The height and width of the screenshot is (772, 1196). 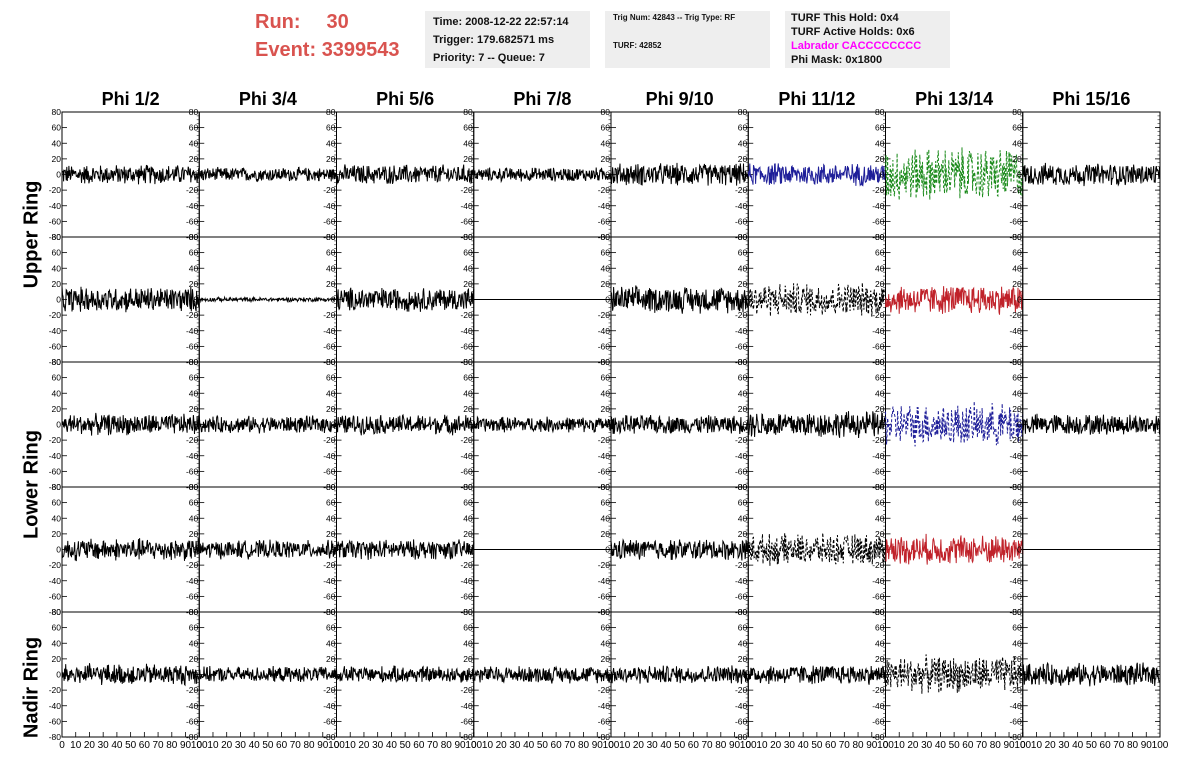 What do you see at coordinates (954, 99) in the screenshot?
I see `column-header: Phi 13/14` at bounding box center [954, 99].